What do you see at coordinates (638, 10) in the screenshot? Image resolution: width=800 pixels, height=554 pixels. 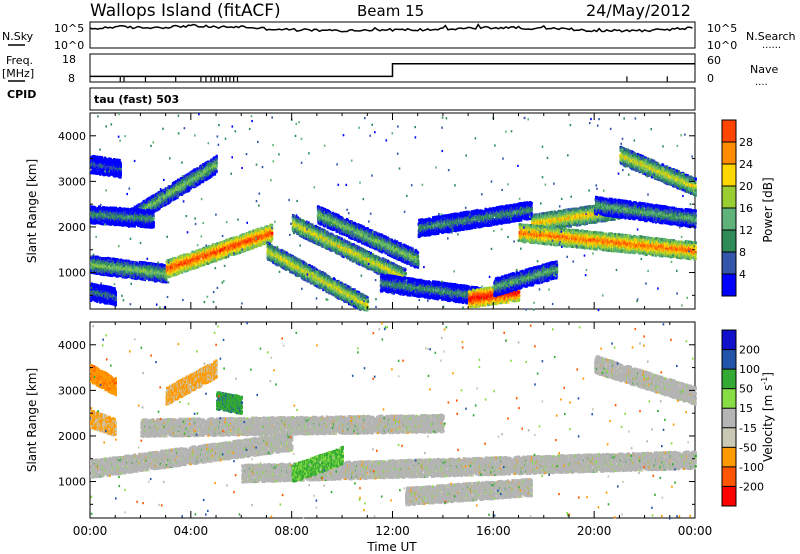 I see `date-title: 24/May/2012` at bounding box center [638, 10].